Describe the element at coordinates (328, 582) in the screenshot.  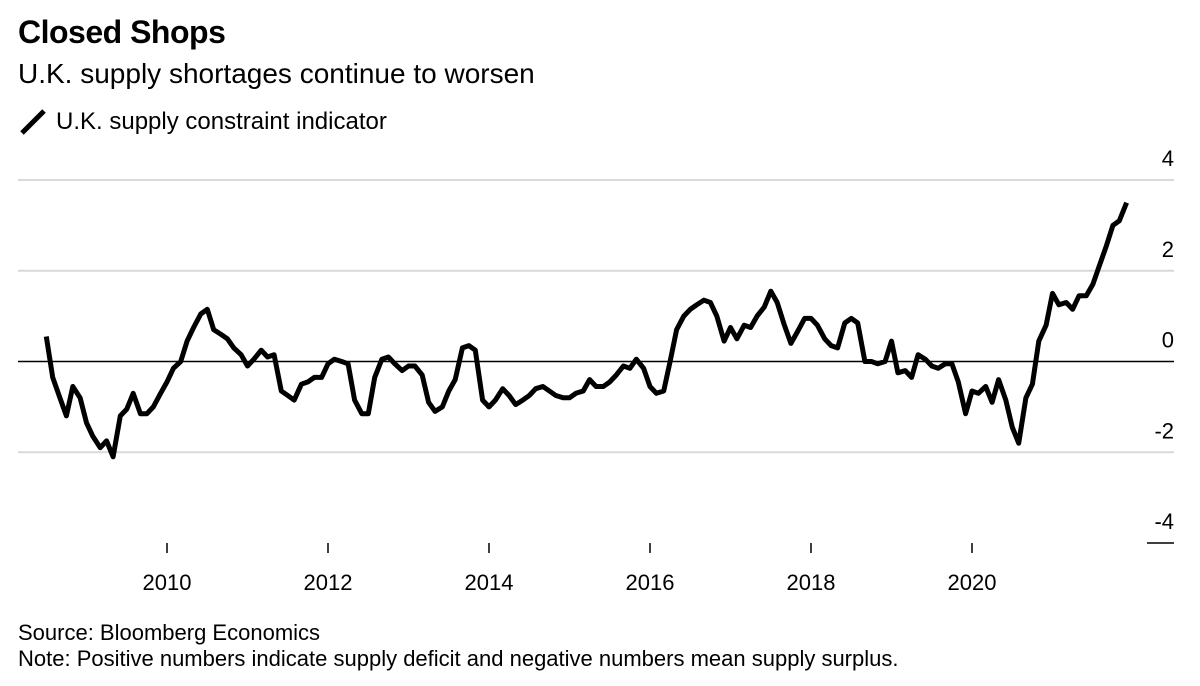
I see `x-tick-label: 2012` at that location.